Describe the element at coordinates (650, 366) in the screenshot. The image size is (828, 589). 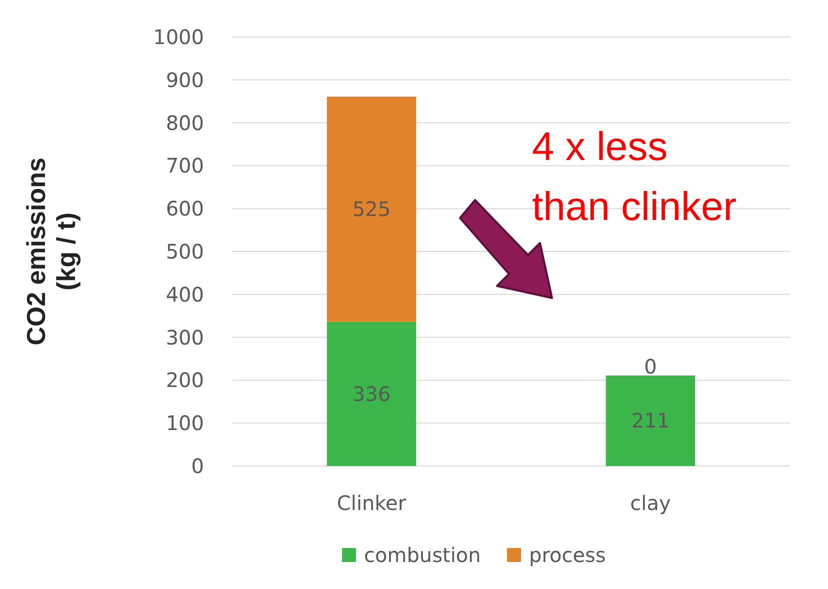
I see `data-label: 0` at that location.